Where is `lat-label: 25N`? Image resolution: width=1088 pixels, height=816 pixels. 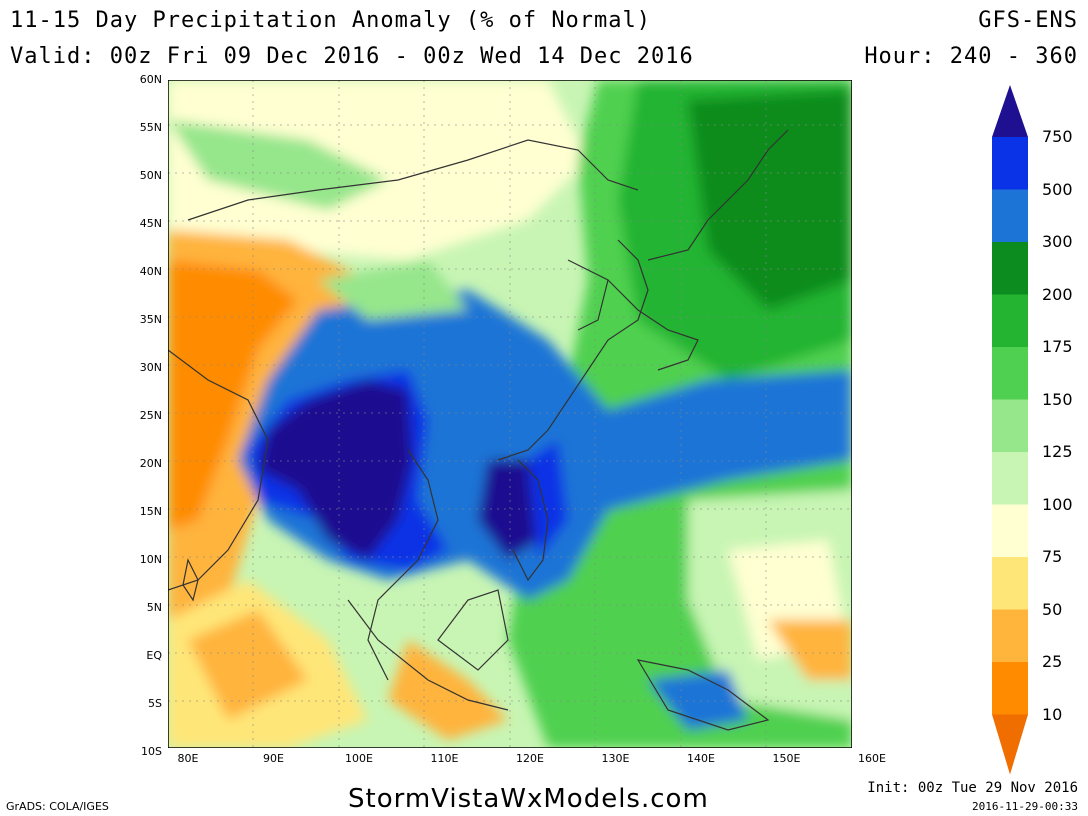
lat-label: 25N is located at coordinates (150, 415).